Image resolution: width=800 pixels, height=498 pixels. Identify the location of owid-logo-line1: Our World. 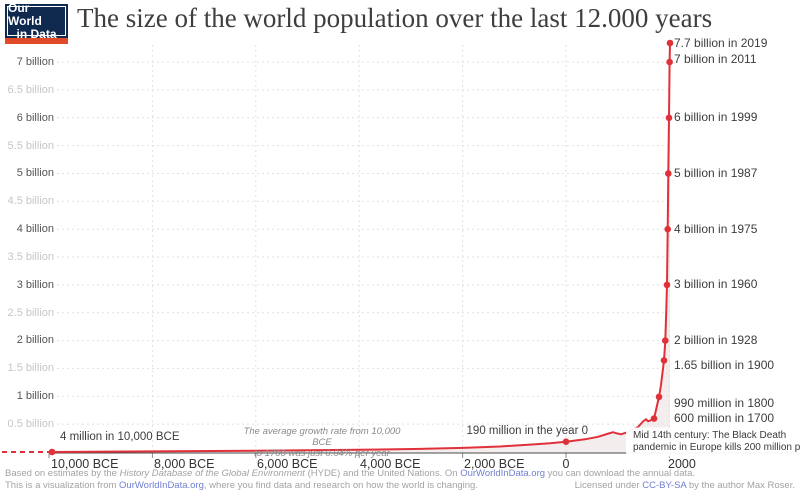
(25, 14).